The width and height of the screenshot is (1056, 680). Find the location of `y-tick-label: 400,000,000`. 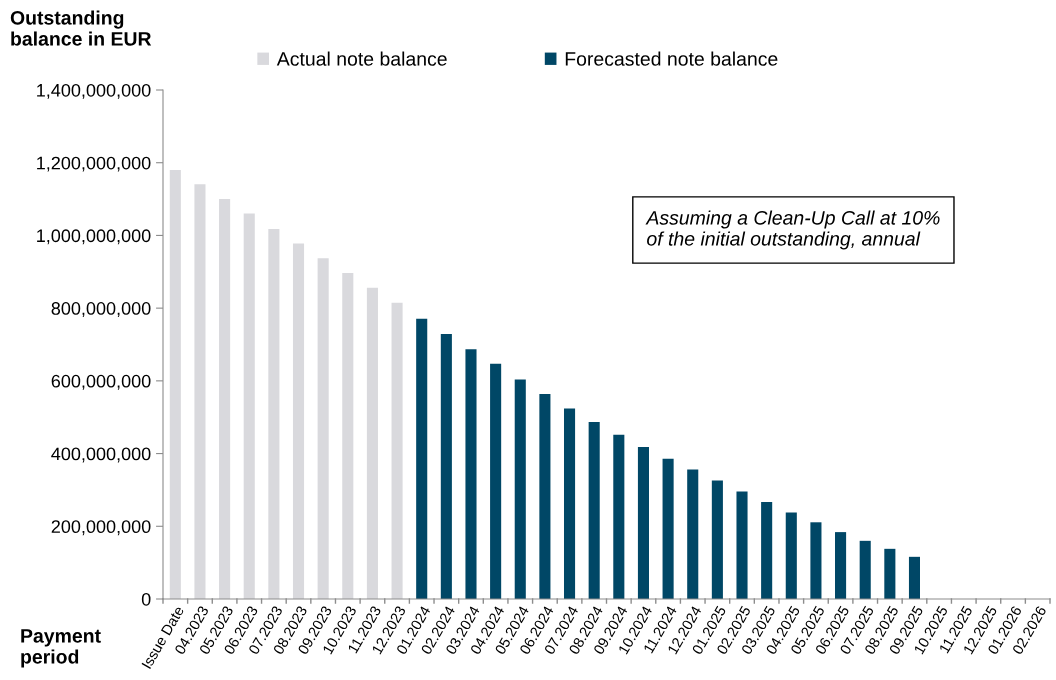

y-tick-label: 400,000,000 is located at coordinates (101, 455).